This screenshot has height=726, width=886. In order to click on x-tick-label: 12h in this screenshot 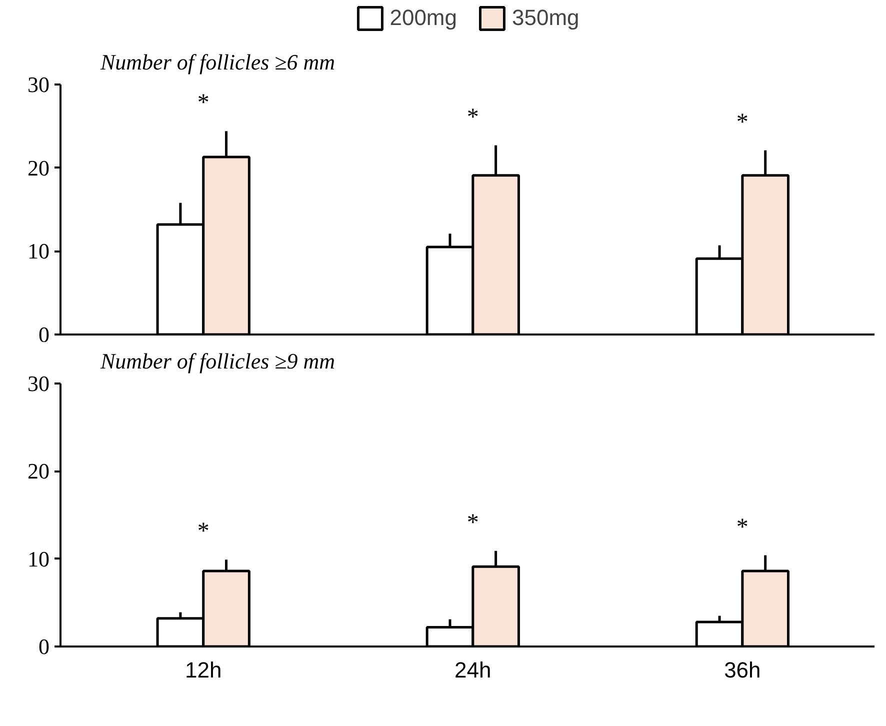, I will do `click(203, 670)`.